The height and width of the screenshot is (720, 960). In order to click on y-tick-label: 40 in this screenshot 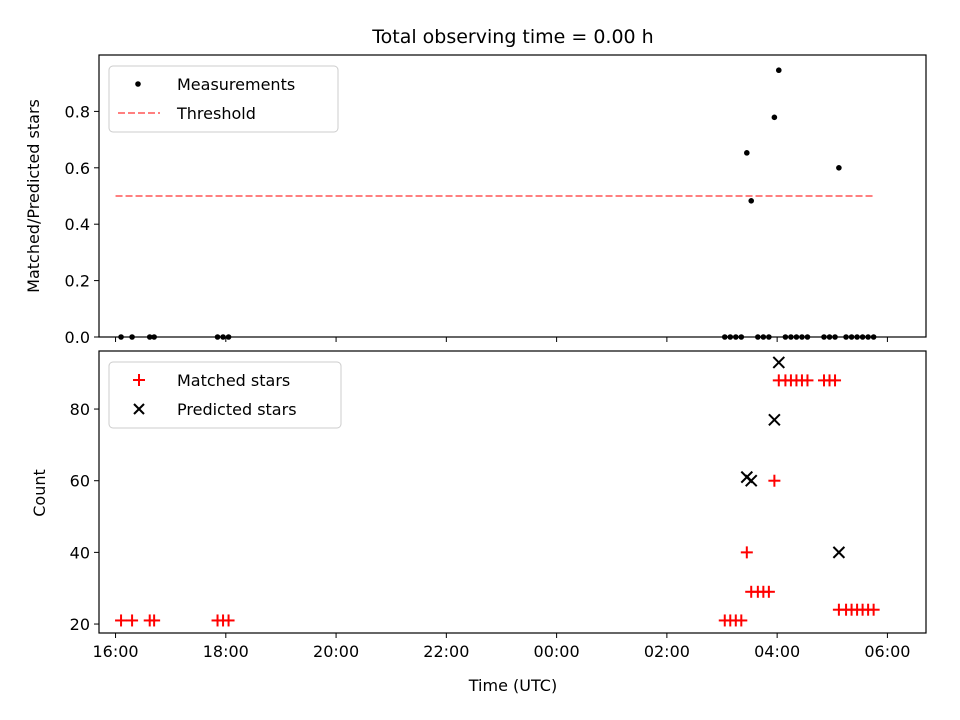, I will do `click(80, 552)`.